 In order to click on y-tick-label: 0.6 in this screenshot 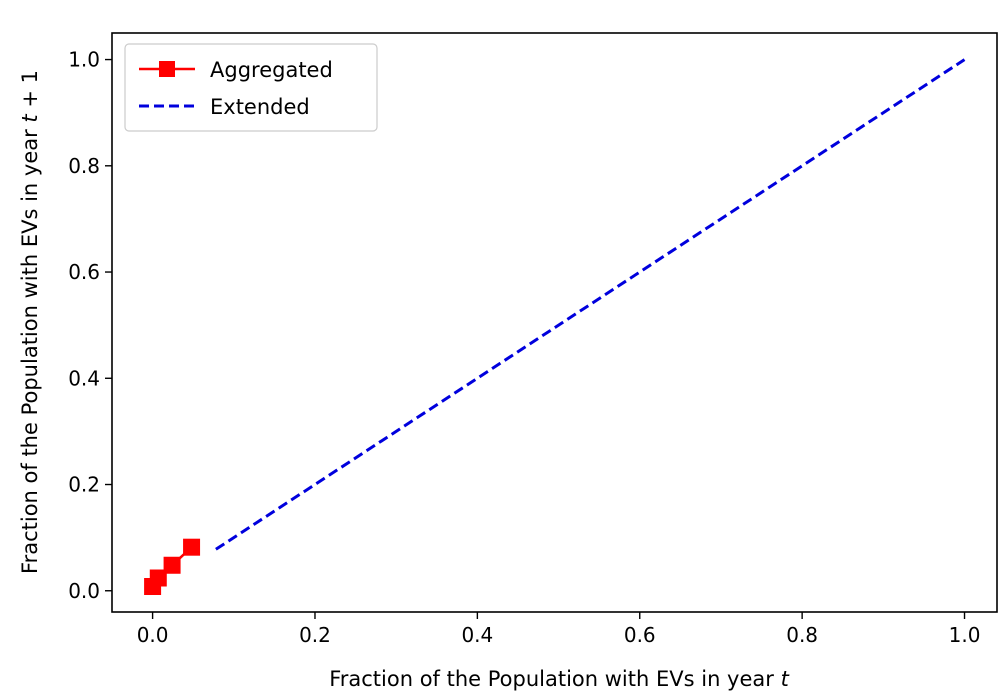, I will do `click(84, 272)`.